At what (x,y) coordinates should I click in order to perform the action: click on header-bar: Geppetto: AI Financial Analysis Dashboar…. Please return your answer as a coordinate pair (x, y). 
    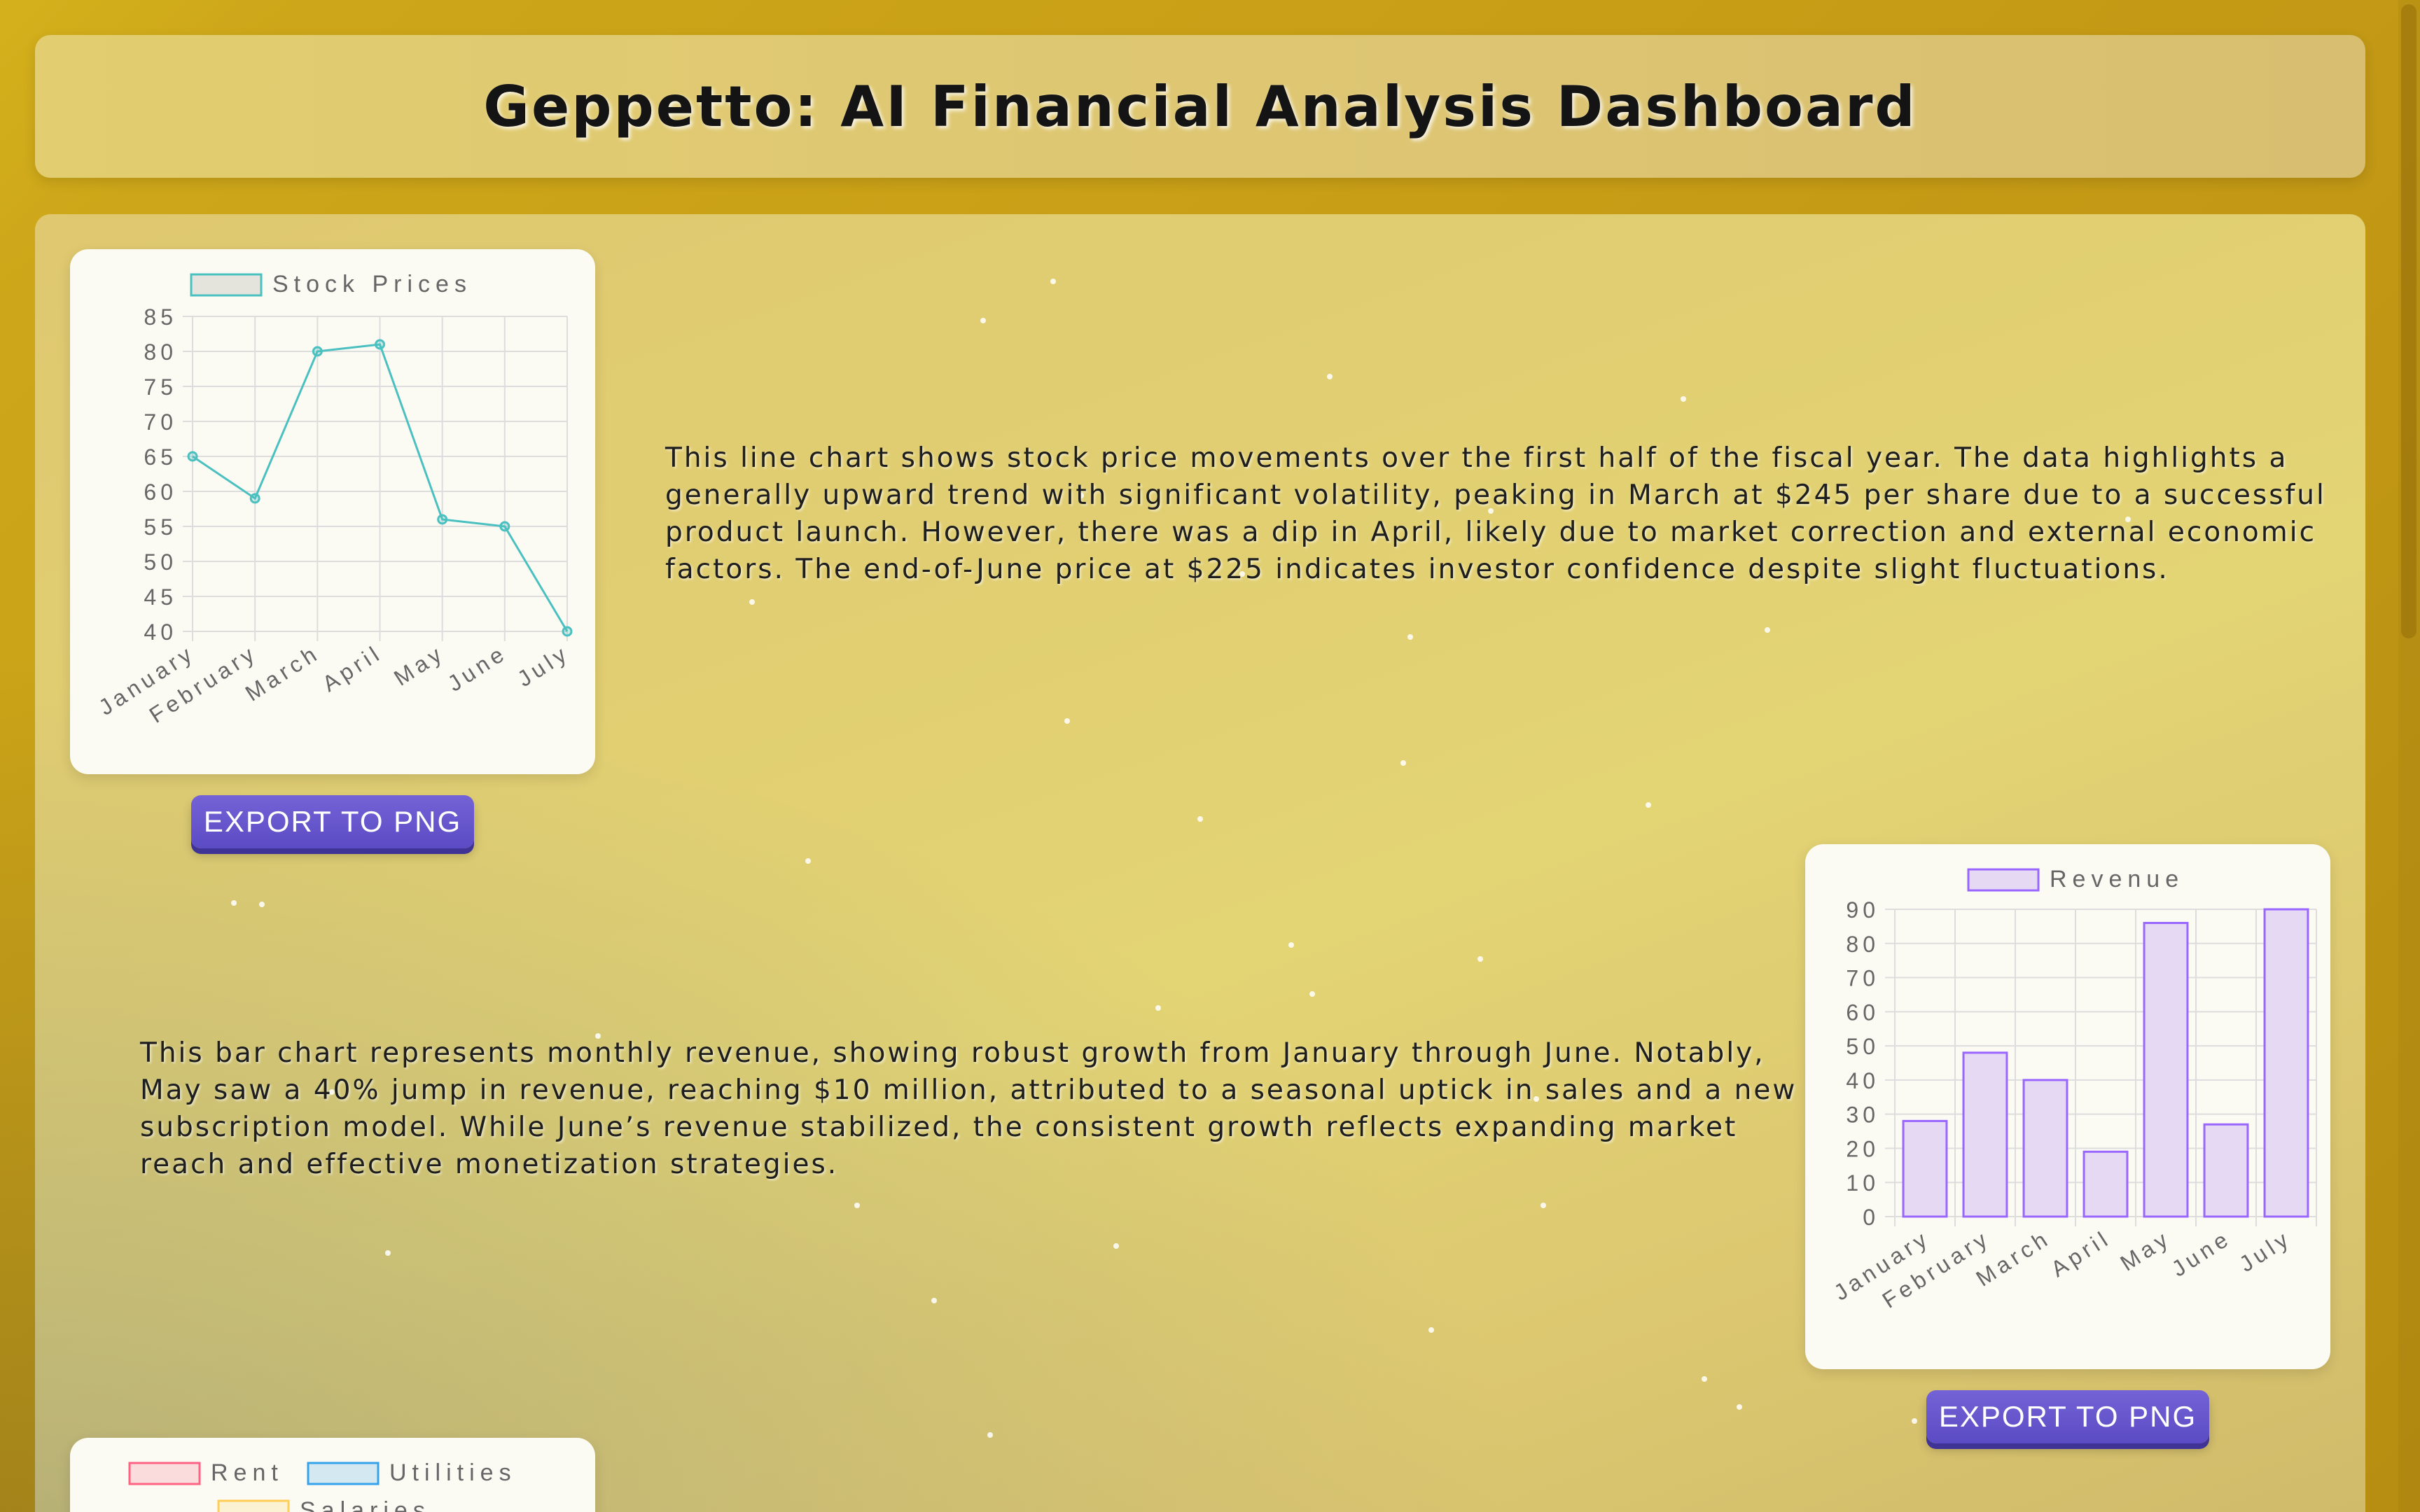
    Looking at the image, I should click on (1200, 106).